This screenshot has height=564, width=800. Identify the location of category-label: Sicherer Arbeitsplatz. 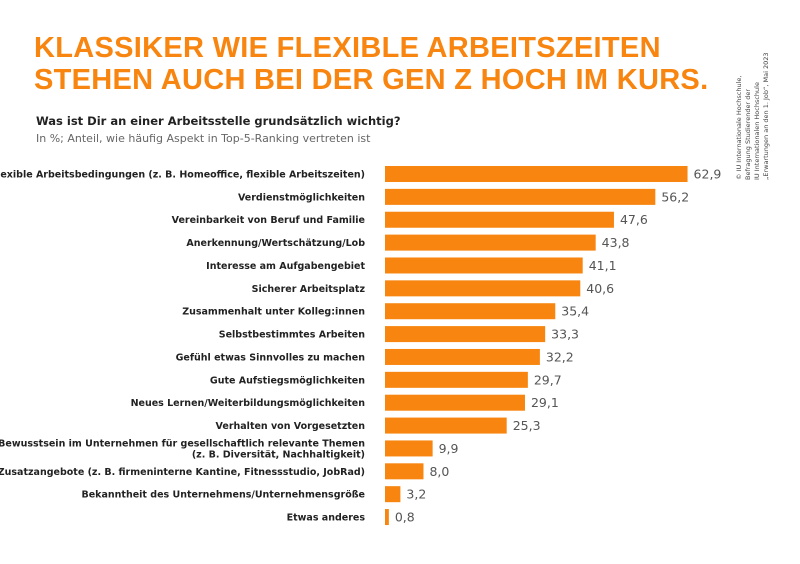
(309, 289).